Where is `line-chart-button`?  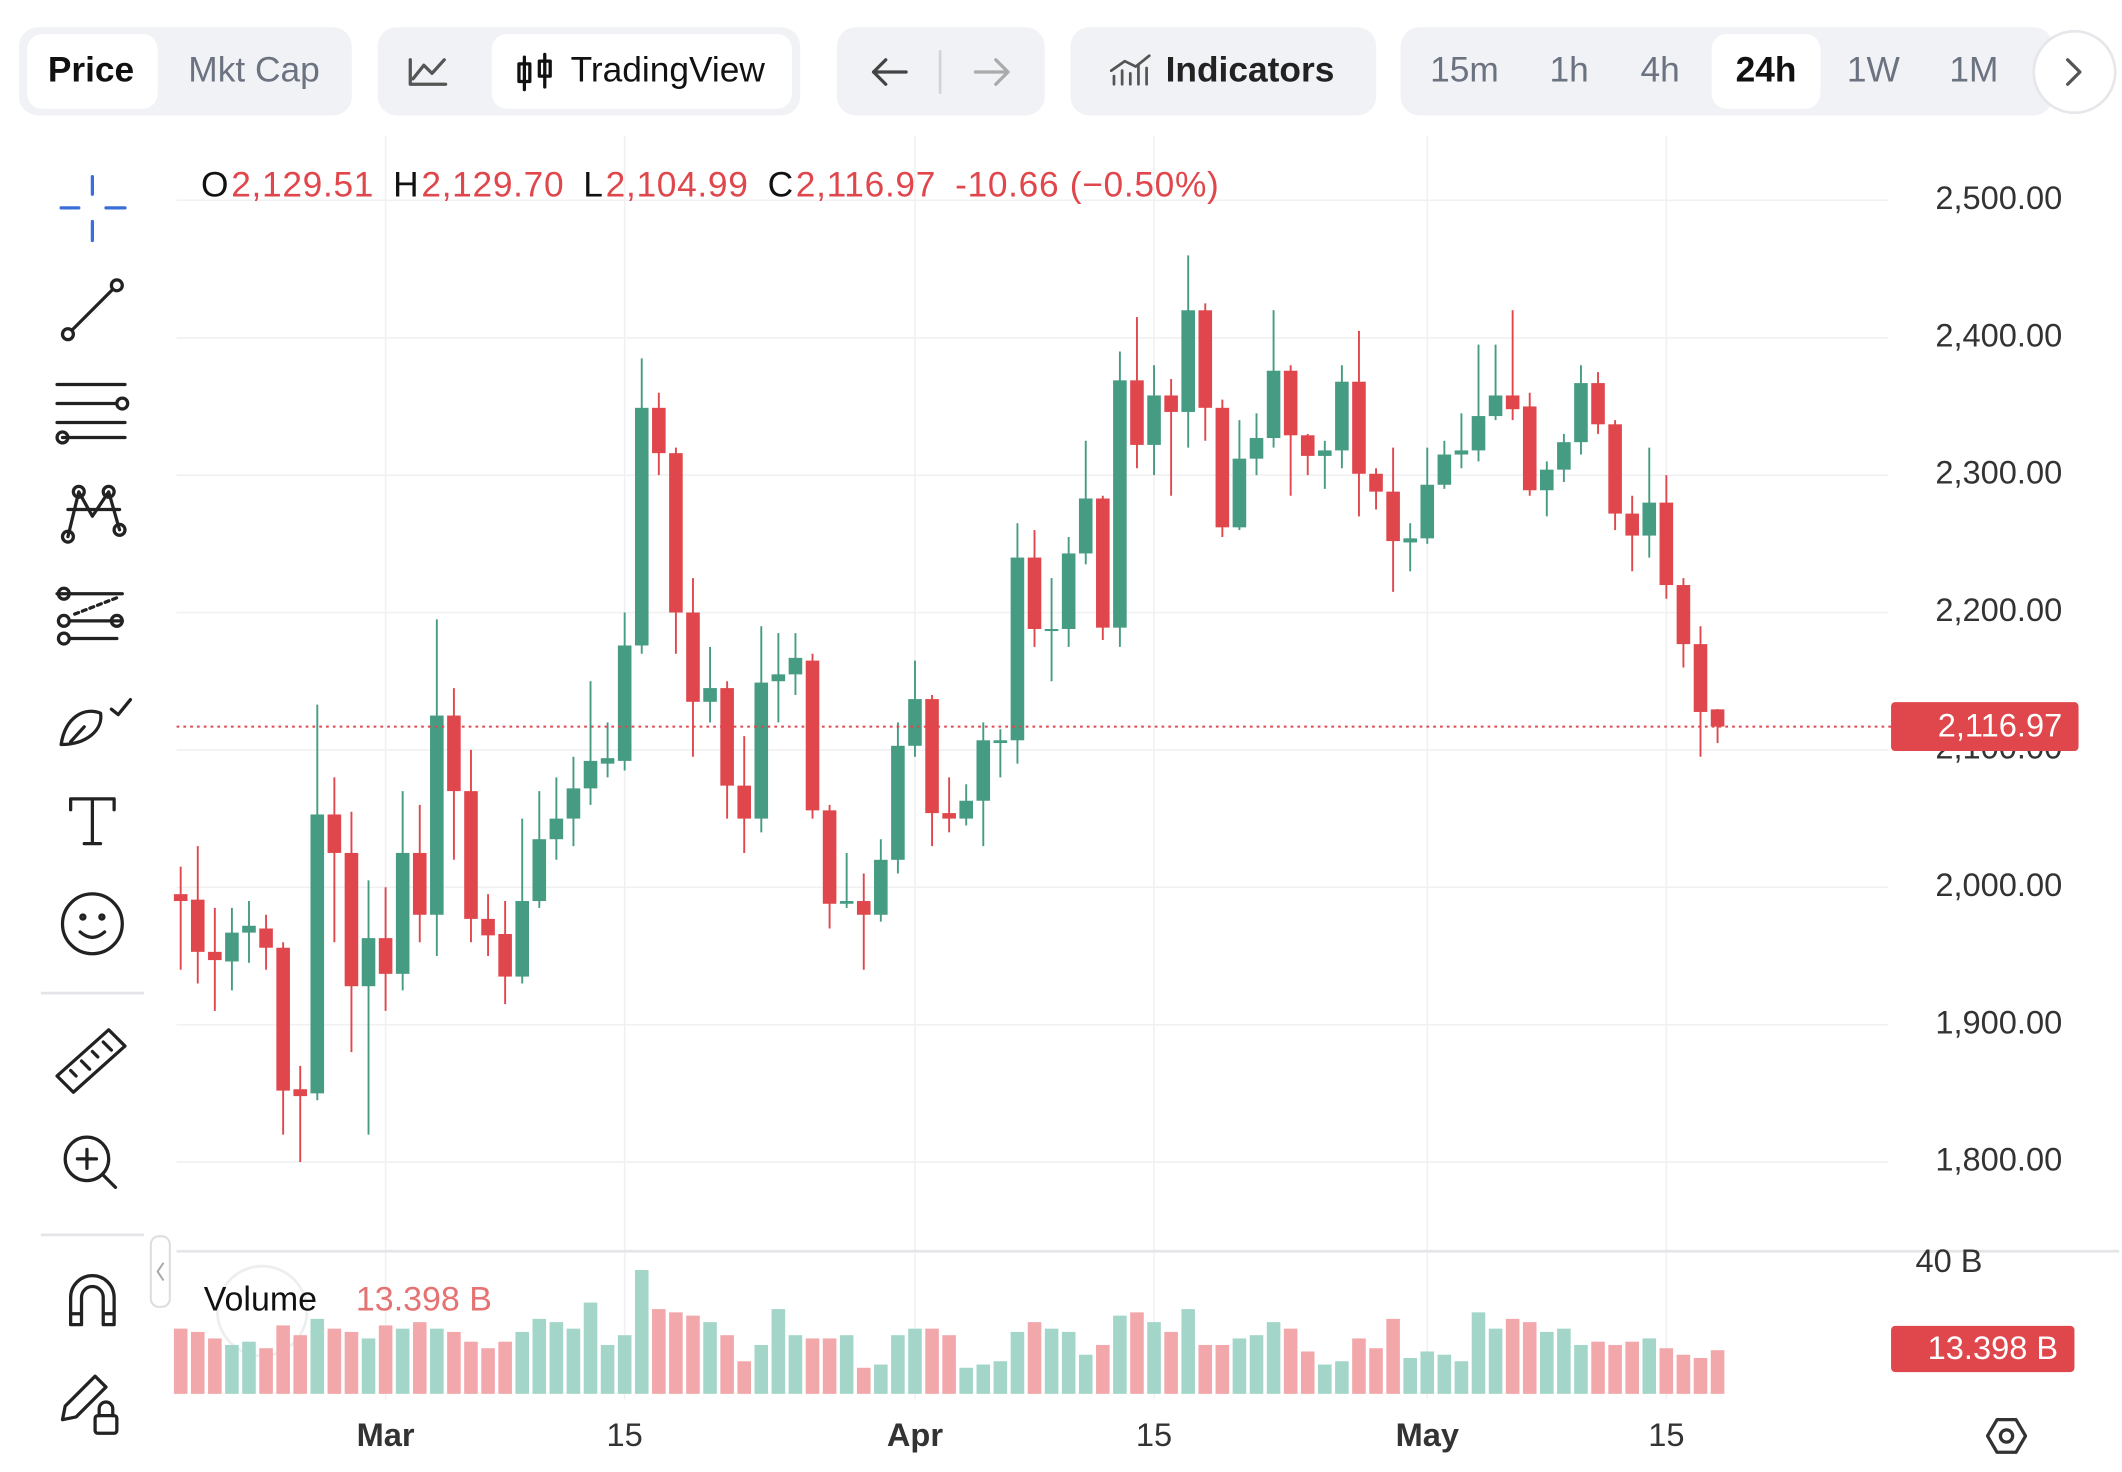
line-chart-button is located at coordinates (428, 72).